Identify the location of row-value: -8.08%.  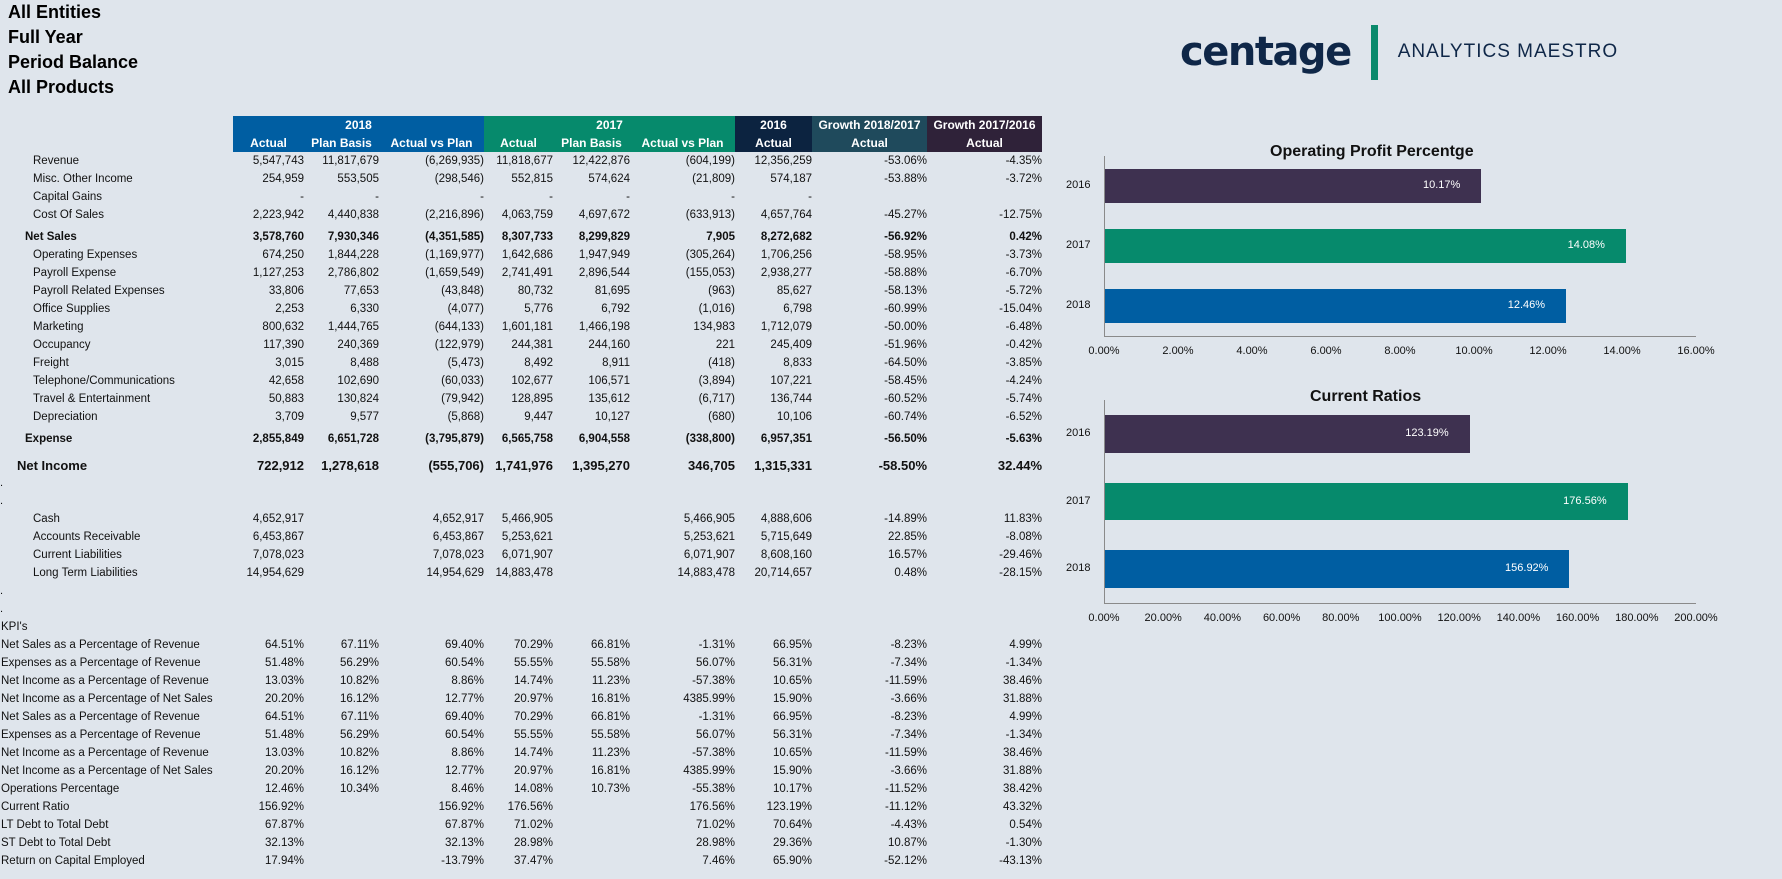
(1023, 537).